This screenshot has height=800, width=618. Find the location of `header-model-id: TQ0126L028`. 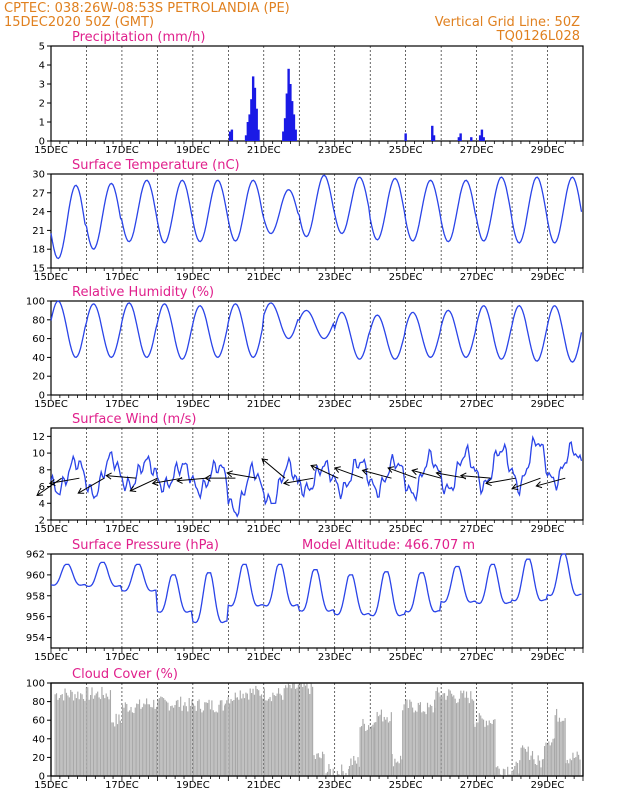

header-model-id: TQ0126L028 is located at coordinates (538, 36).